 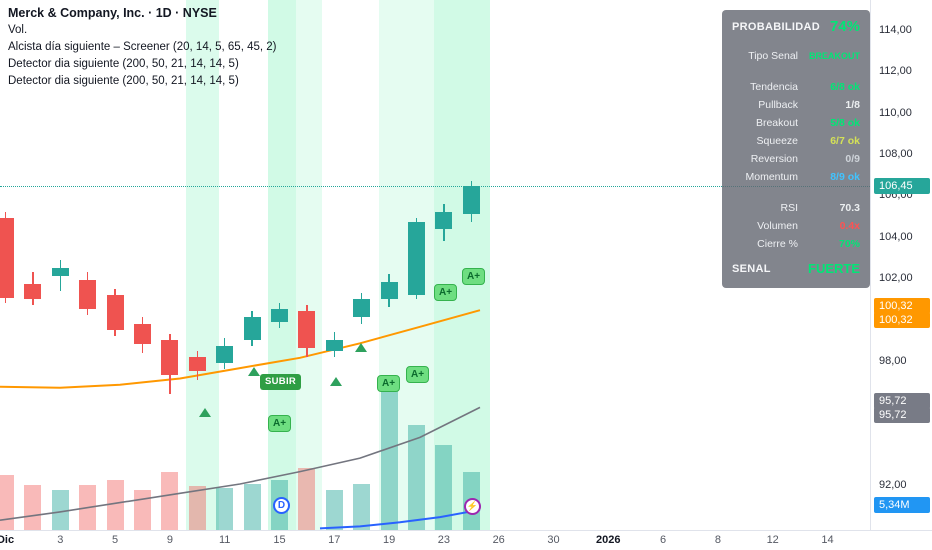 I want to click on panel-row: RSI 70.3, so click(x=796, y=208).